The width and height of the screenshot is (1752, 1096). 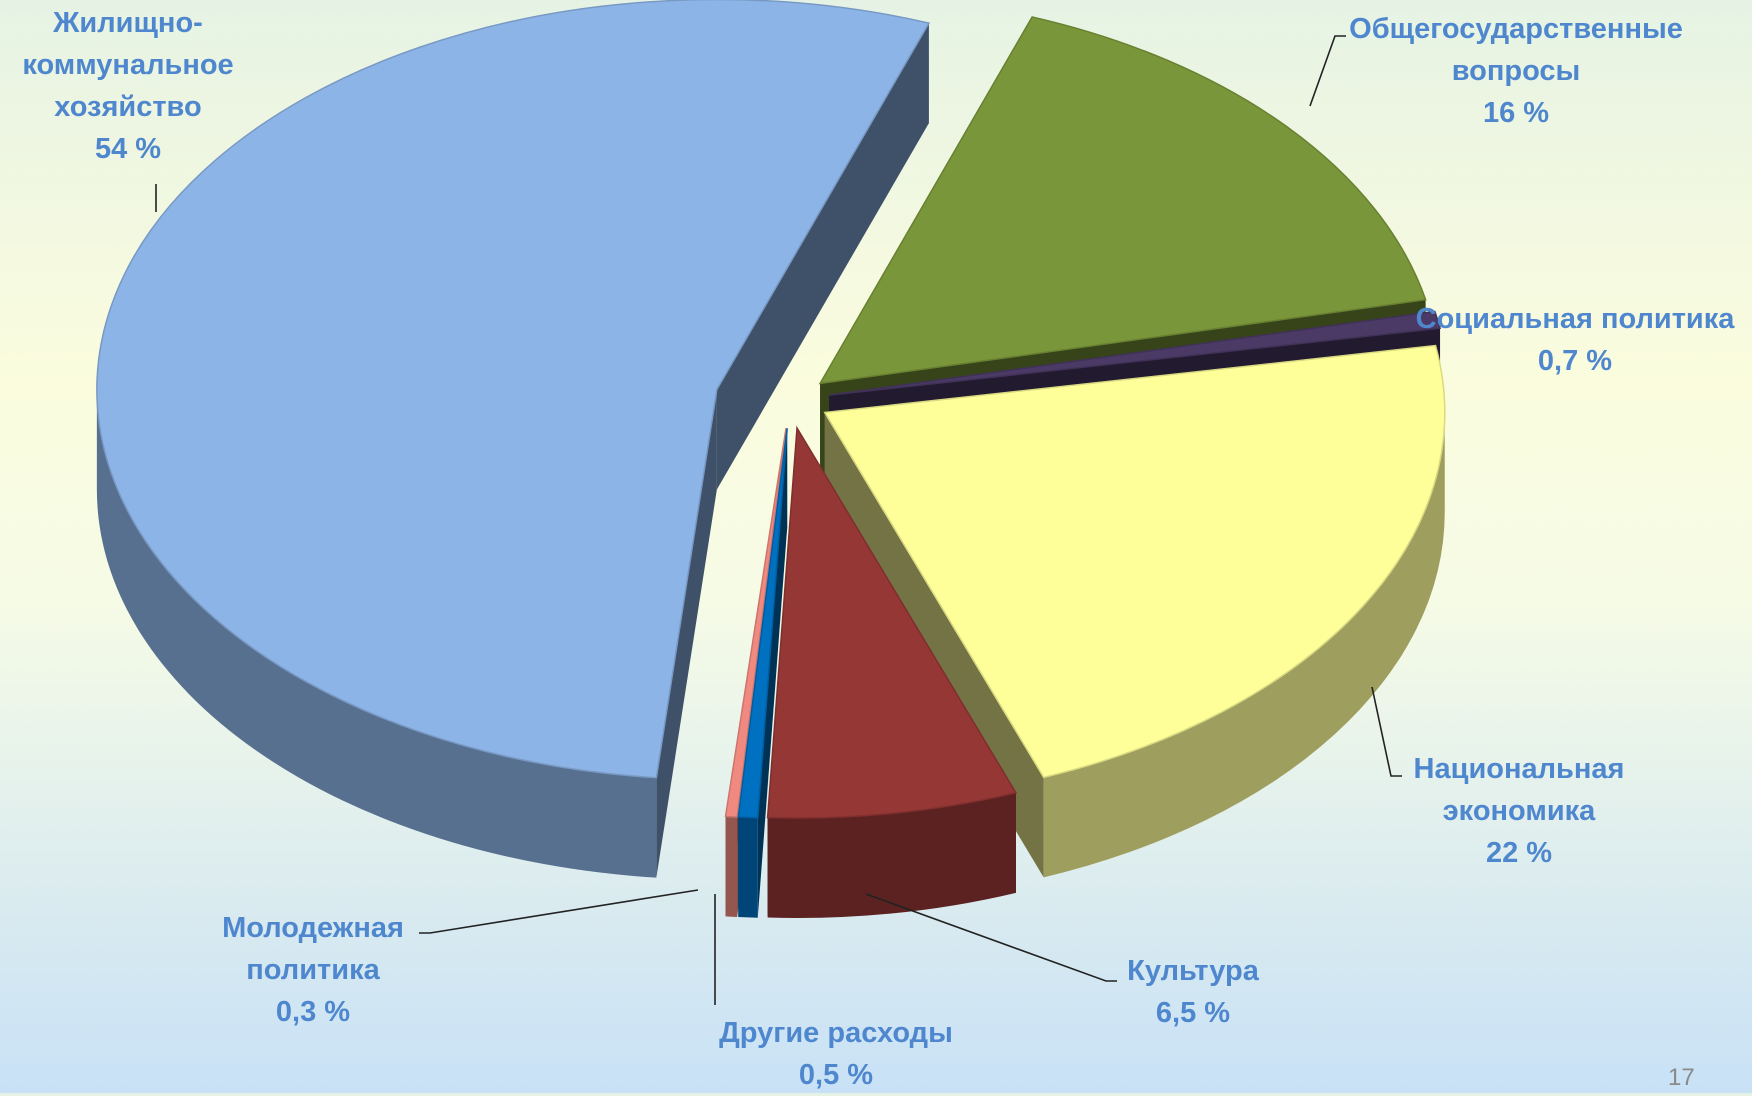 I want to click on data-label: Жилищно-коммунальное хозяйство 54 %, so click(x=129, y=86).